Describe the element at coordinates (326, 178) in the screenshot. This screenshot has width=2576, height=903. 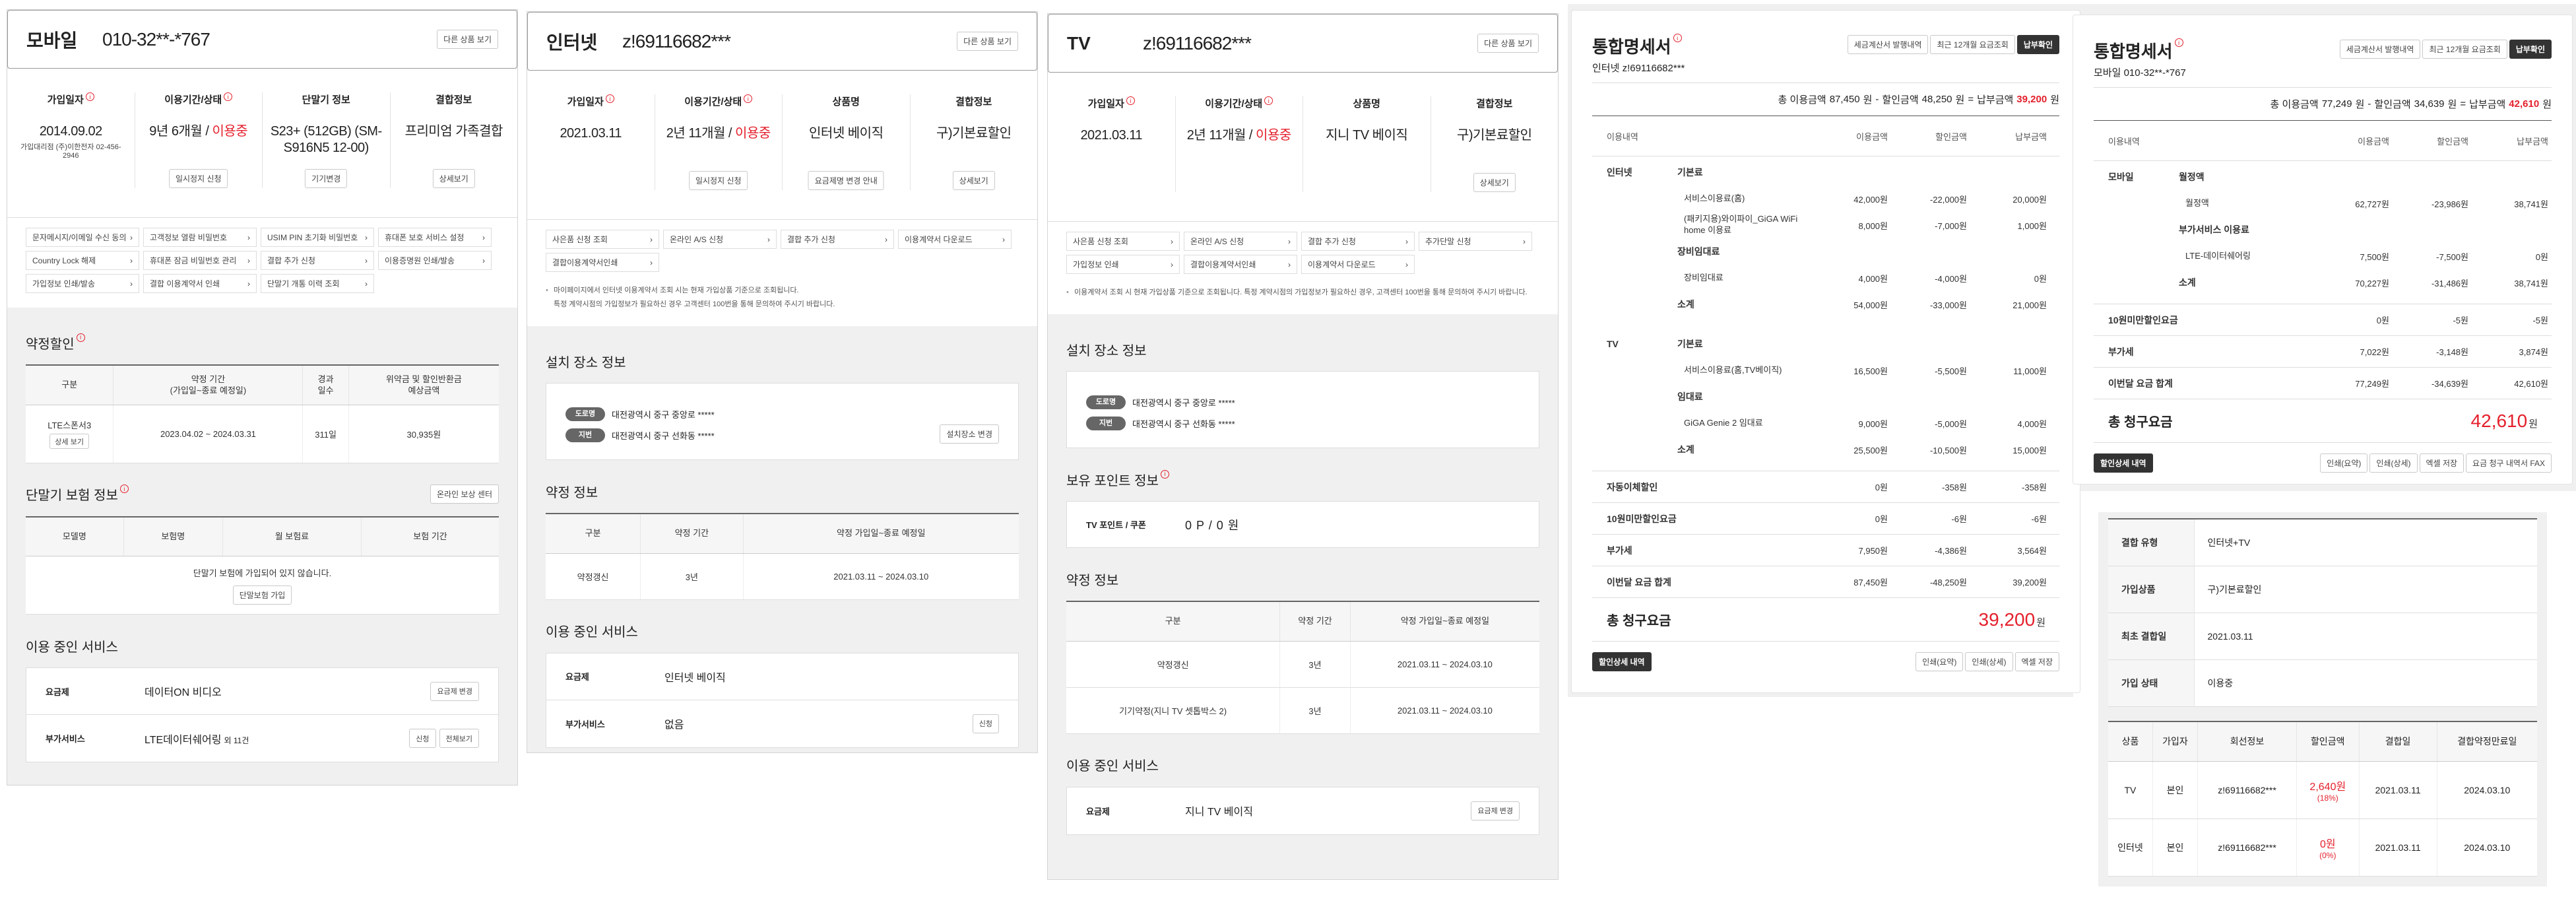
I see `info-action-button: 기기변경` at that location.